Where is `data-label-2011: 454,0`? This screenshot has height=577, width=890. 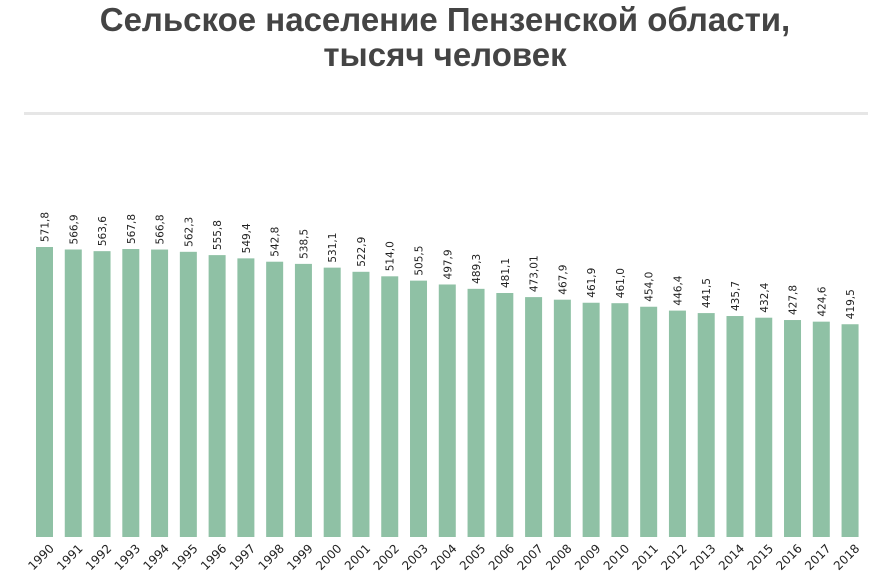
data-label-2011: 454,0 is located at coordinates (650, 287).